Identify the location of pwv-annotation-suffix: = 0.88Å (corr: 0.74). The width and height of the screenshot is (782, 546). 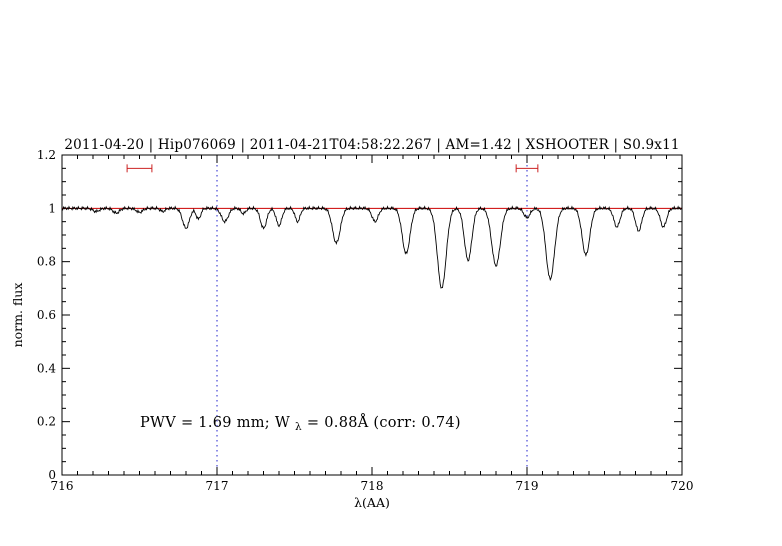
(384, 422).